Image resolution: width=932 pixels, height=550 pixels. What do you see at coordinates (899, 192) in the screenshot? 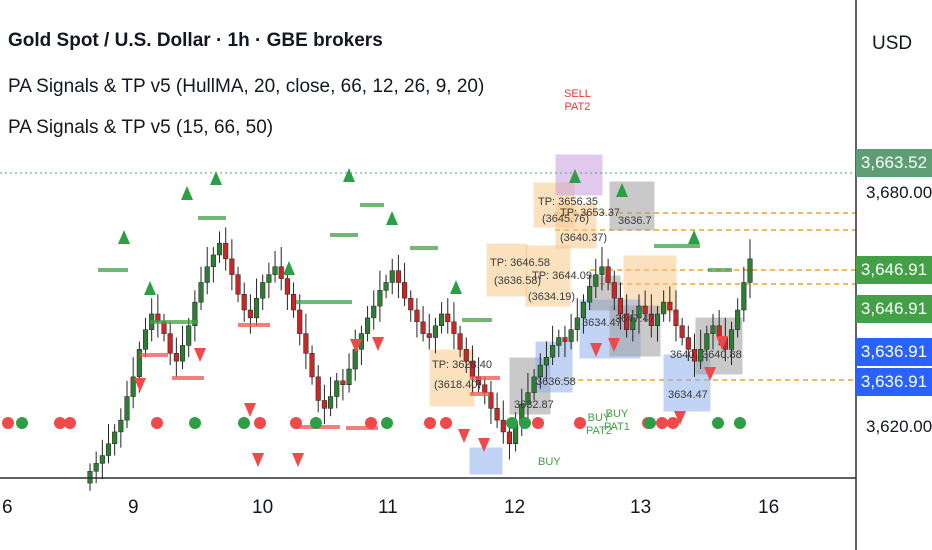
I see `price-tick-3680: 3,680.00` at bounding box center [899, 192].